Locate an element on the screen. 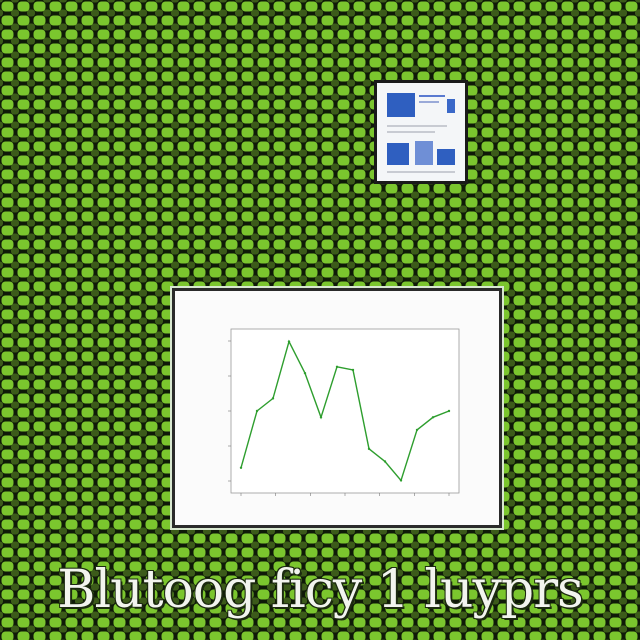  caption-text: Blutoog ficy 1 luyprs is located at coordinates (320, 590).